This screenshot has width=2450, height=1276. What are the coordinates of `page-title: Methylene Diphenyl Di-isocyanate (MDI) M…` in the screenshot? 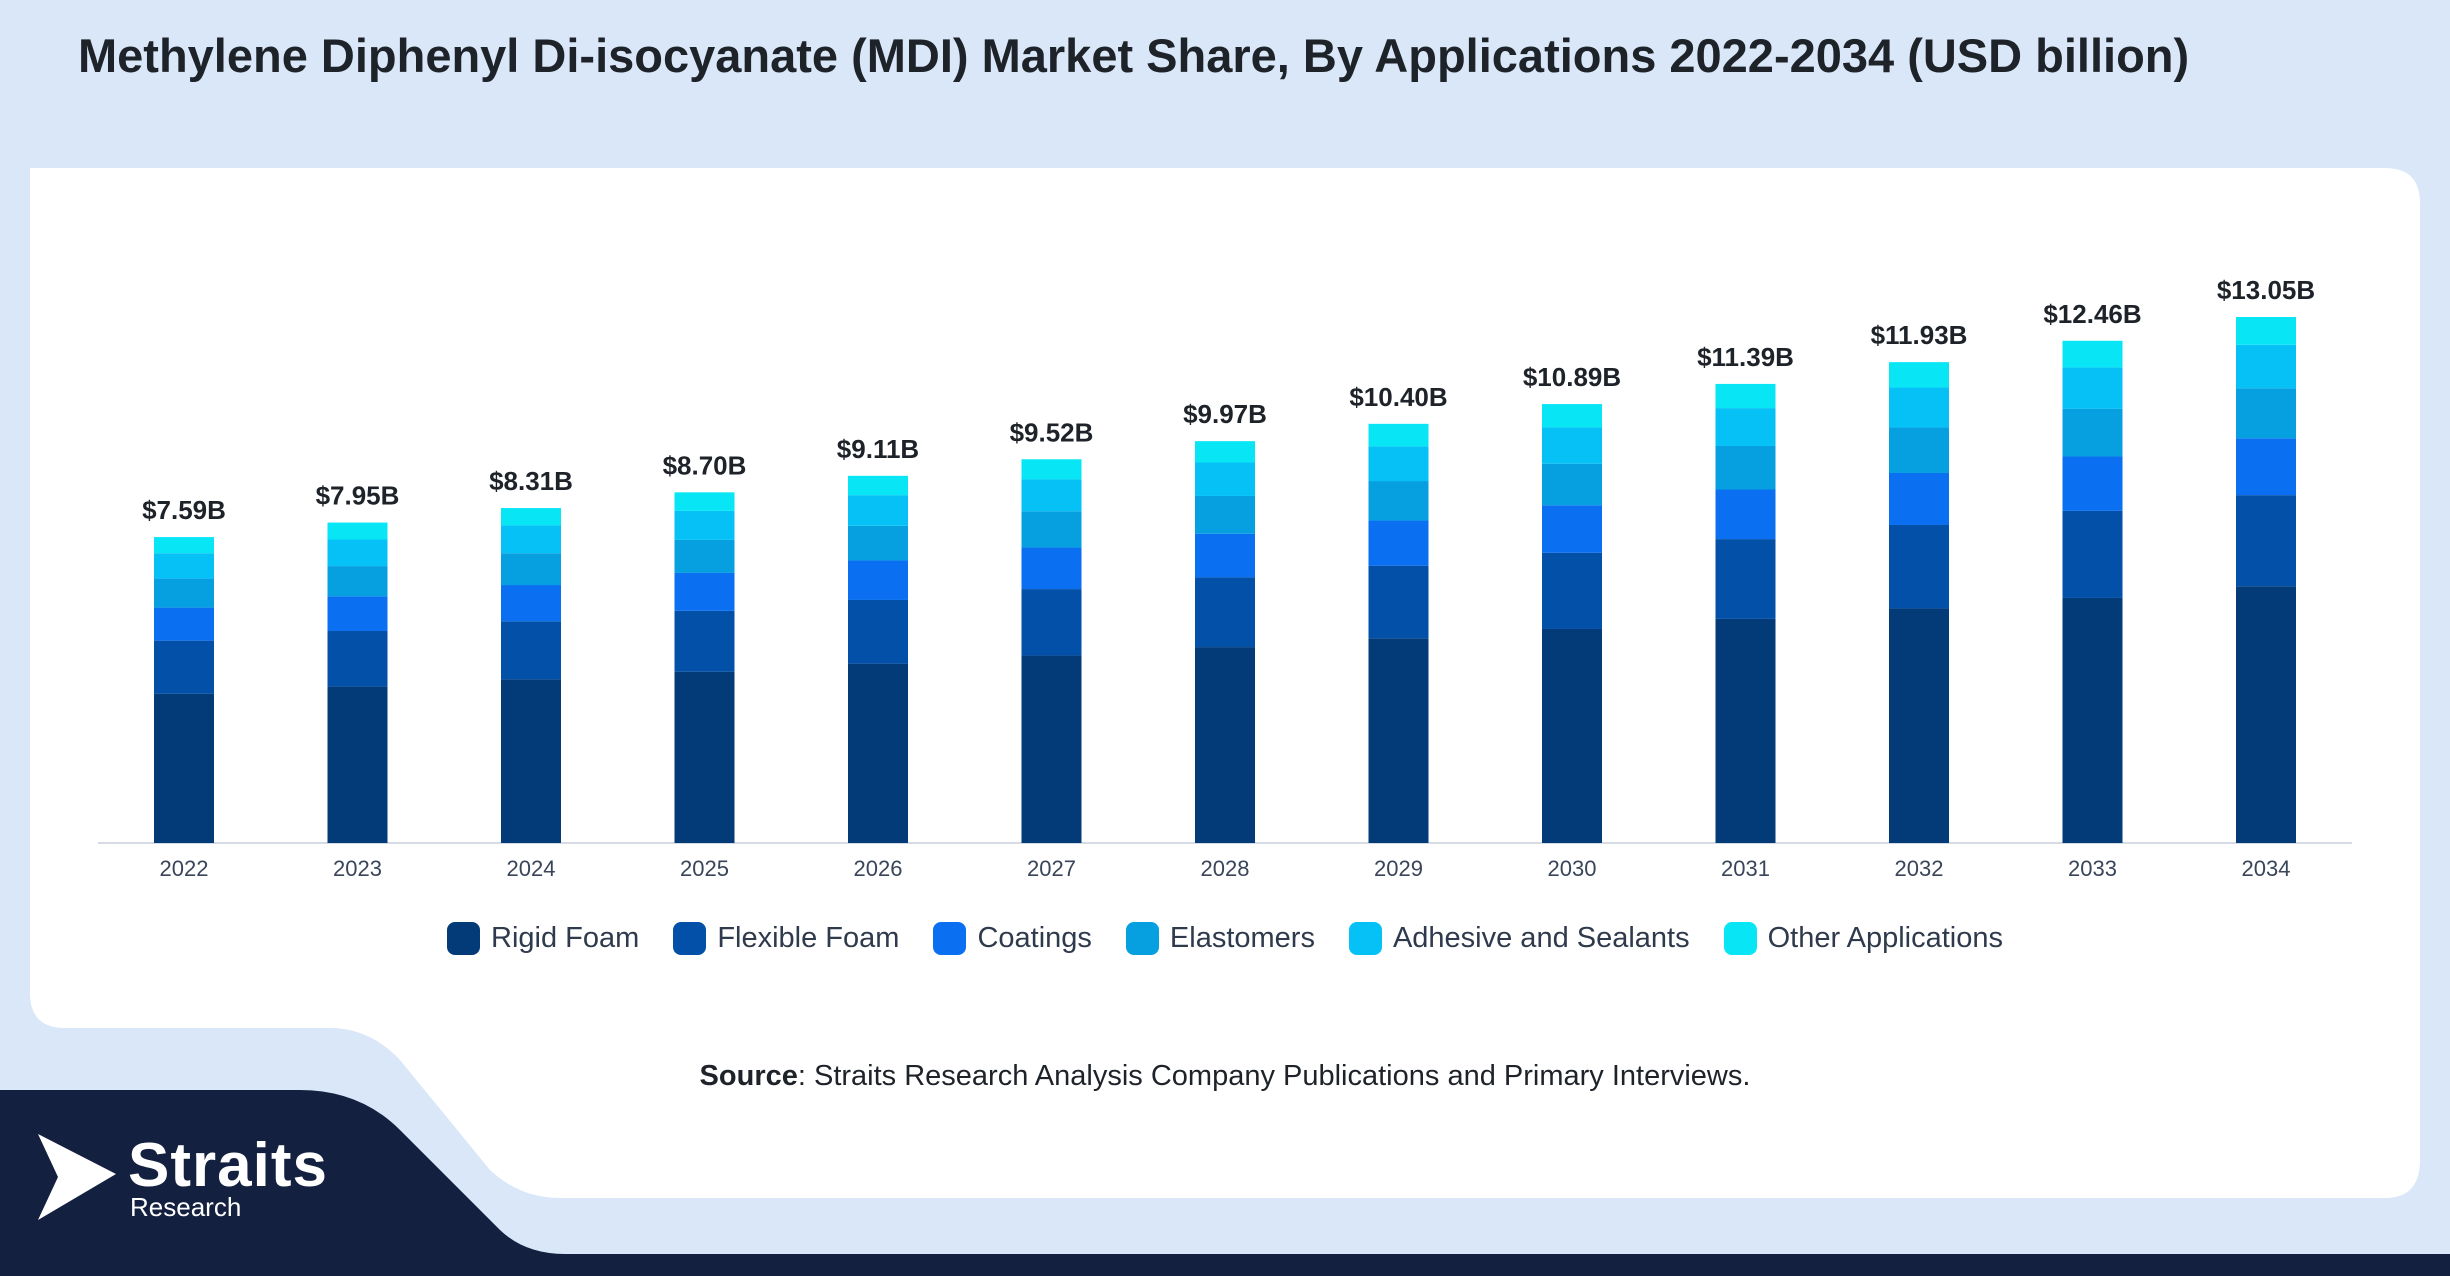 It's located at (1134, 55).